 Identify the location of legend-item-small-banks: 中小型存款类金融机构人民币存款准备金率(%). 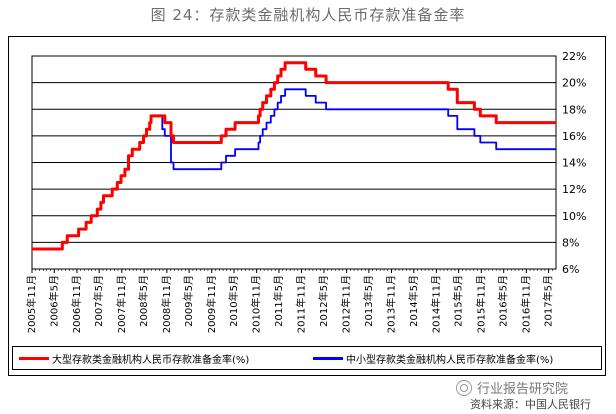
(433, 358).